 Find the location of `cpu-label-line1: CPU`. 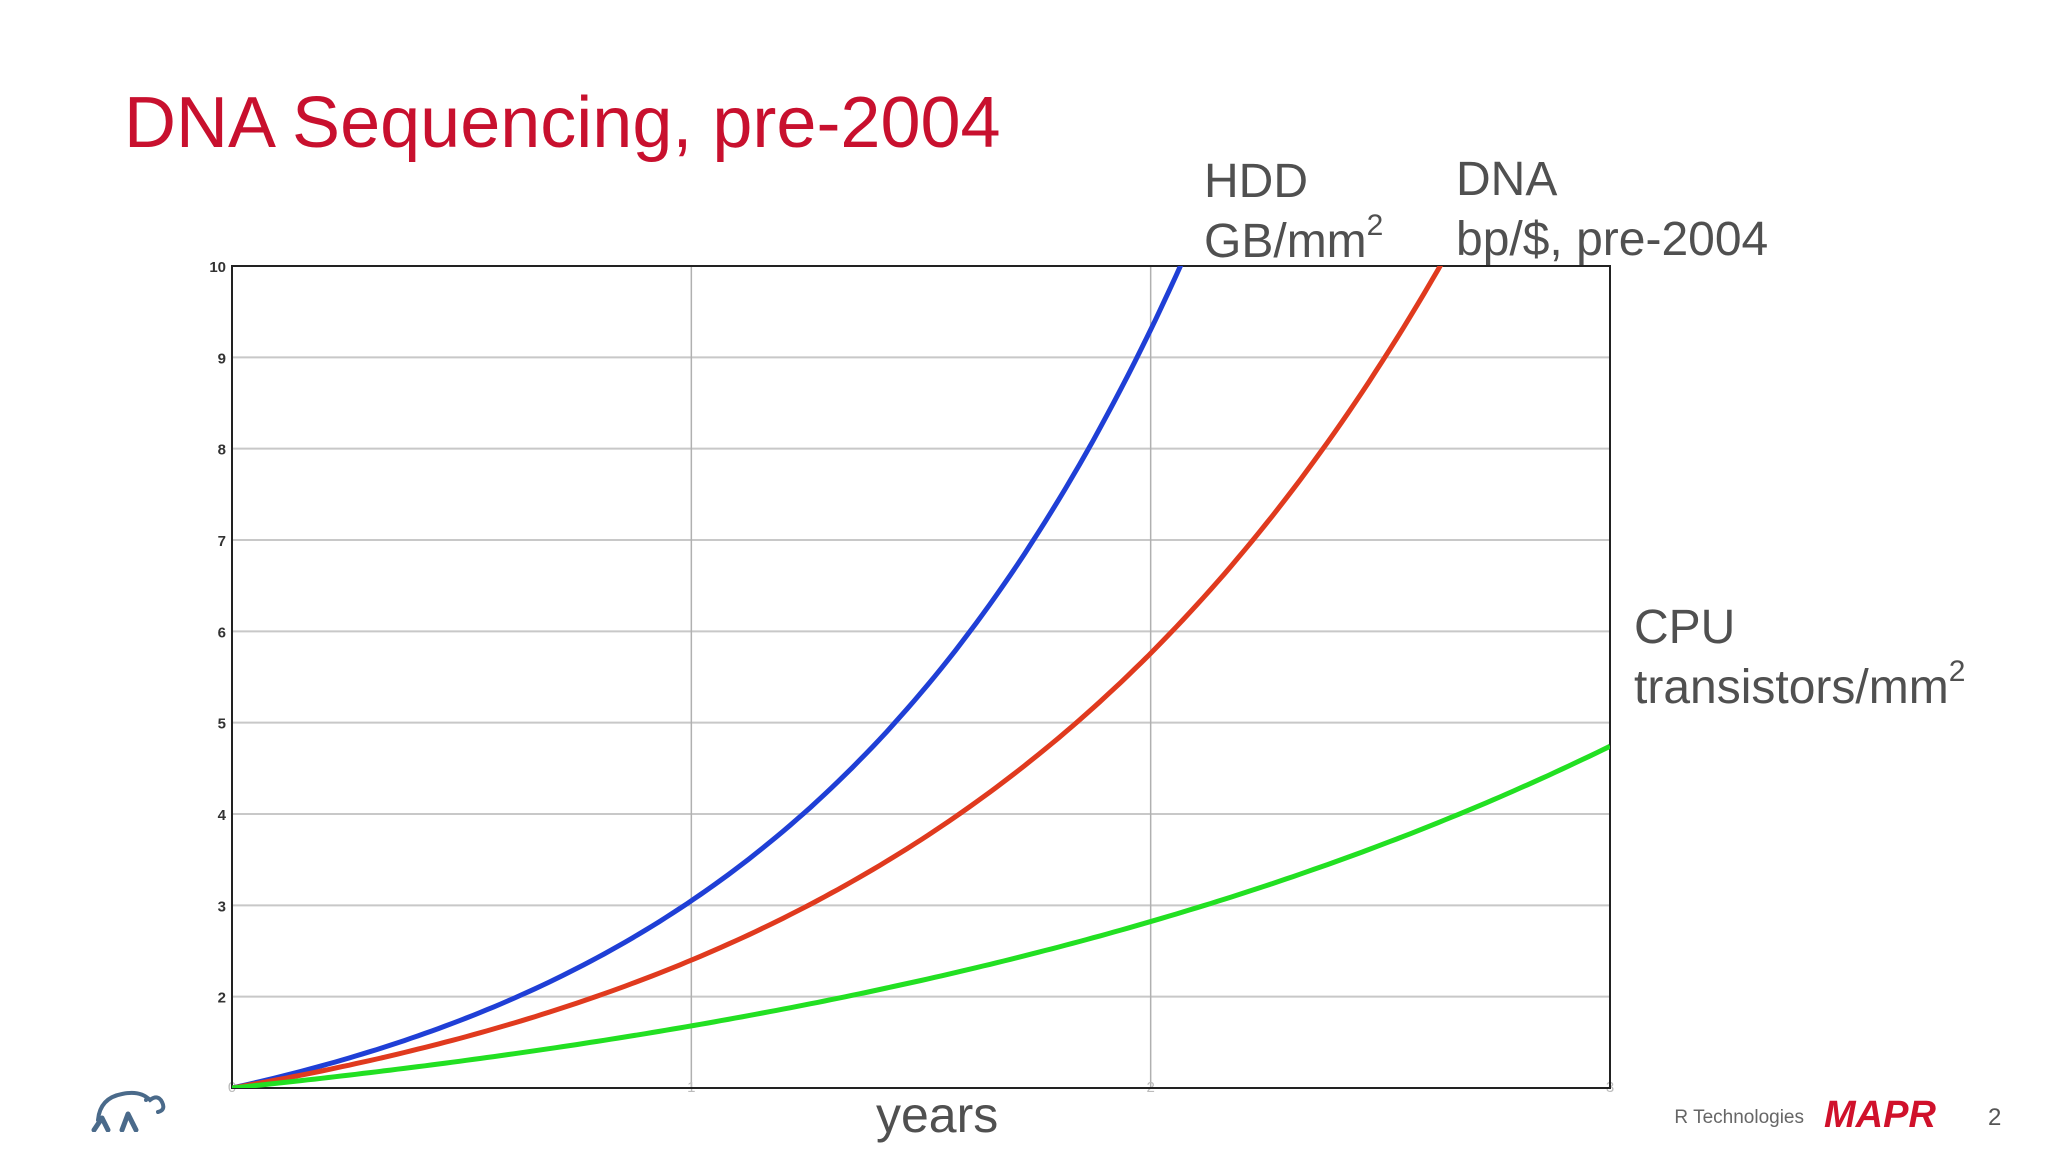

cpu-label-line1: CPU is located at coordinates (1685, 627).